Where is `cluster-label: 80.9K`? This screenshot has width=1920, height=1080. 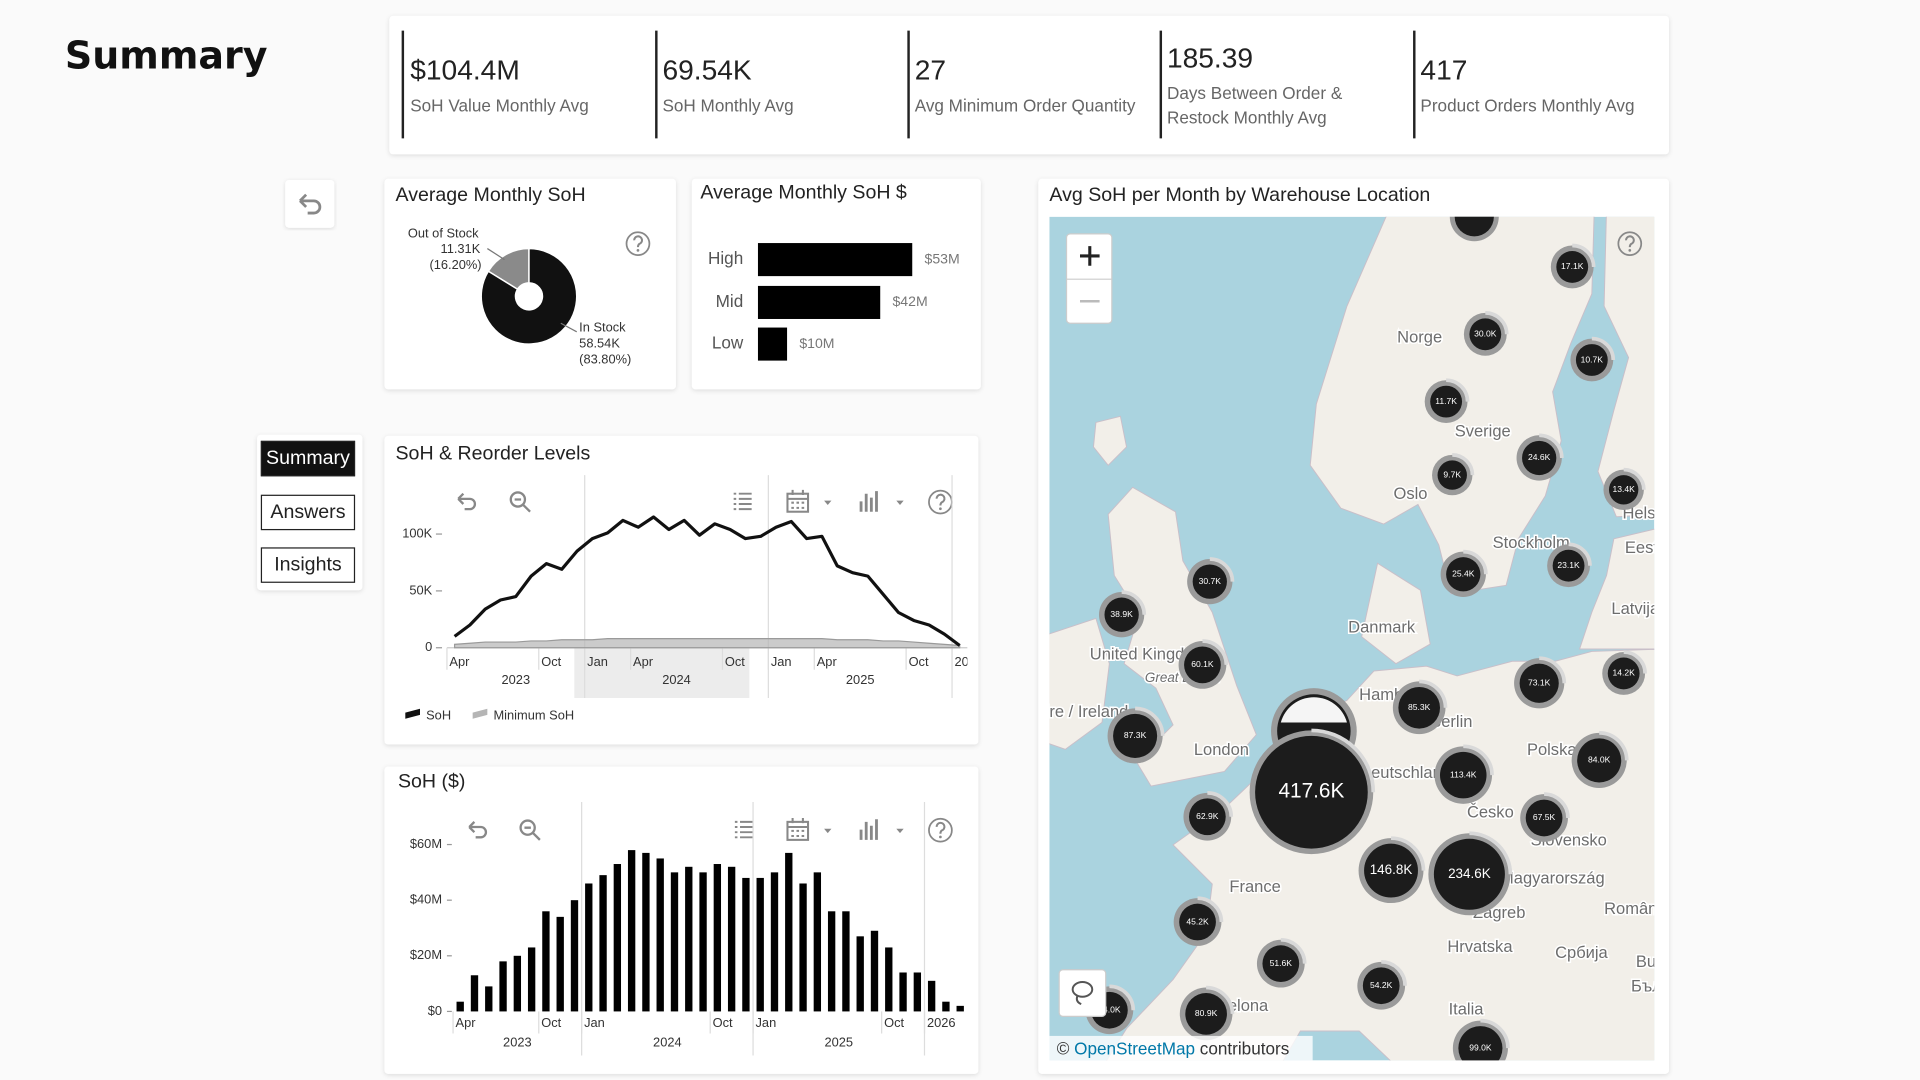
cluster-label: 80.9K is located at coordinates (1206, 1013).